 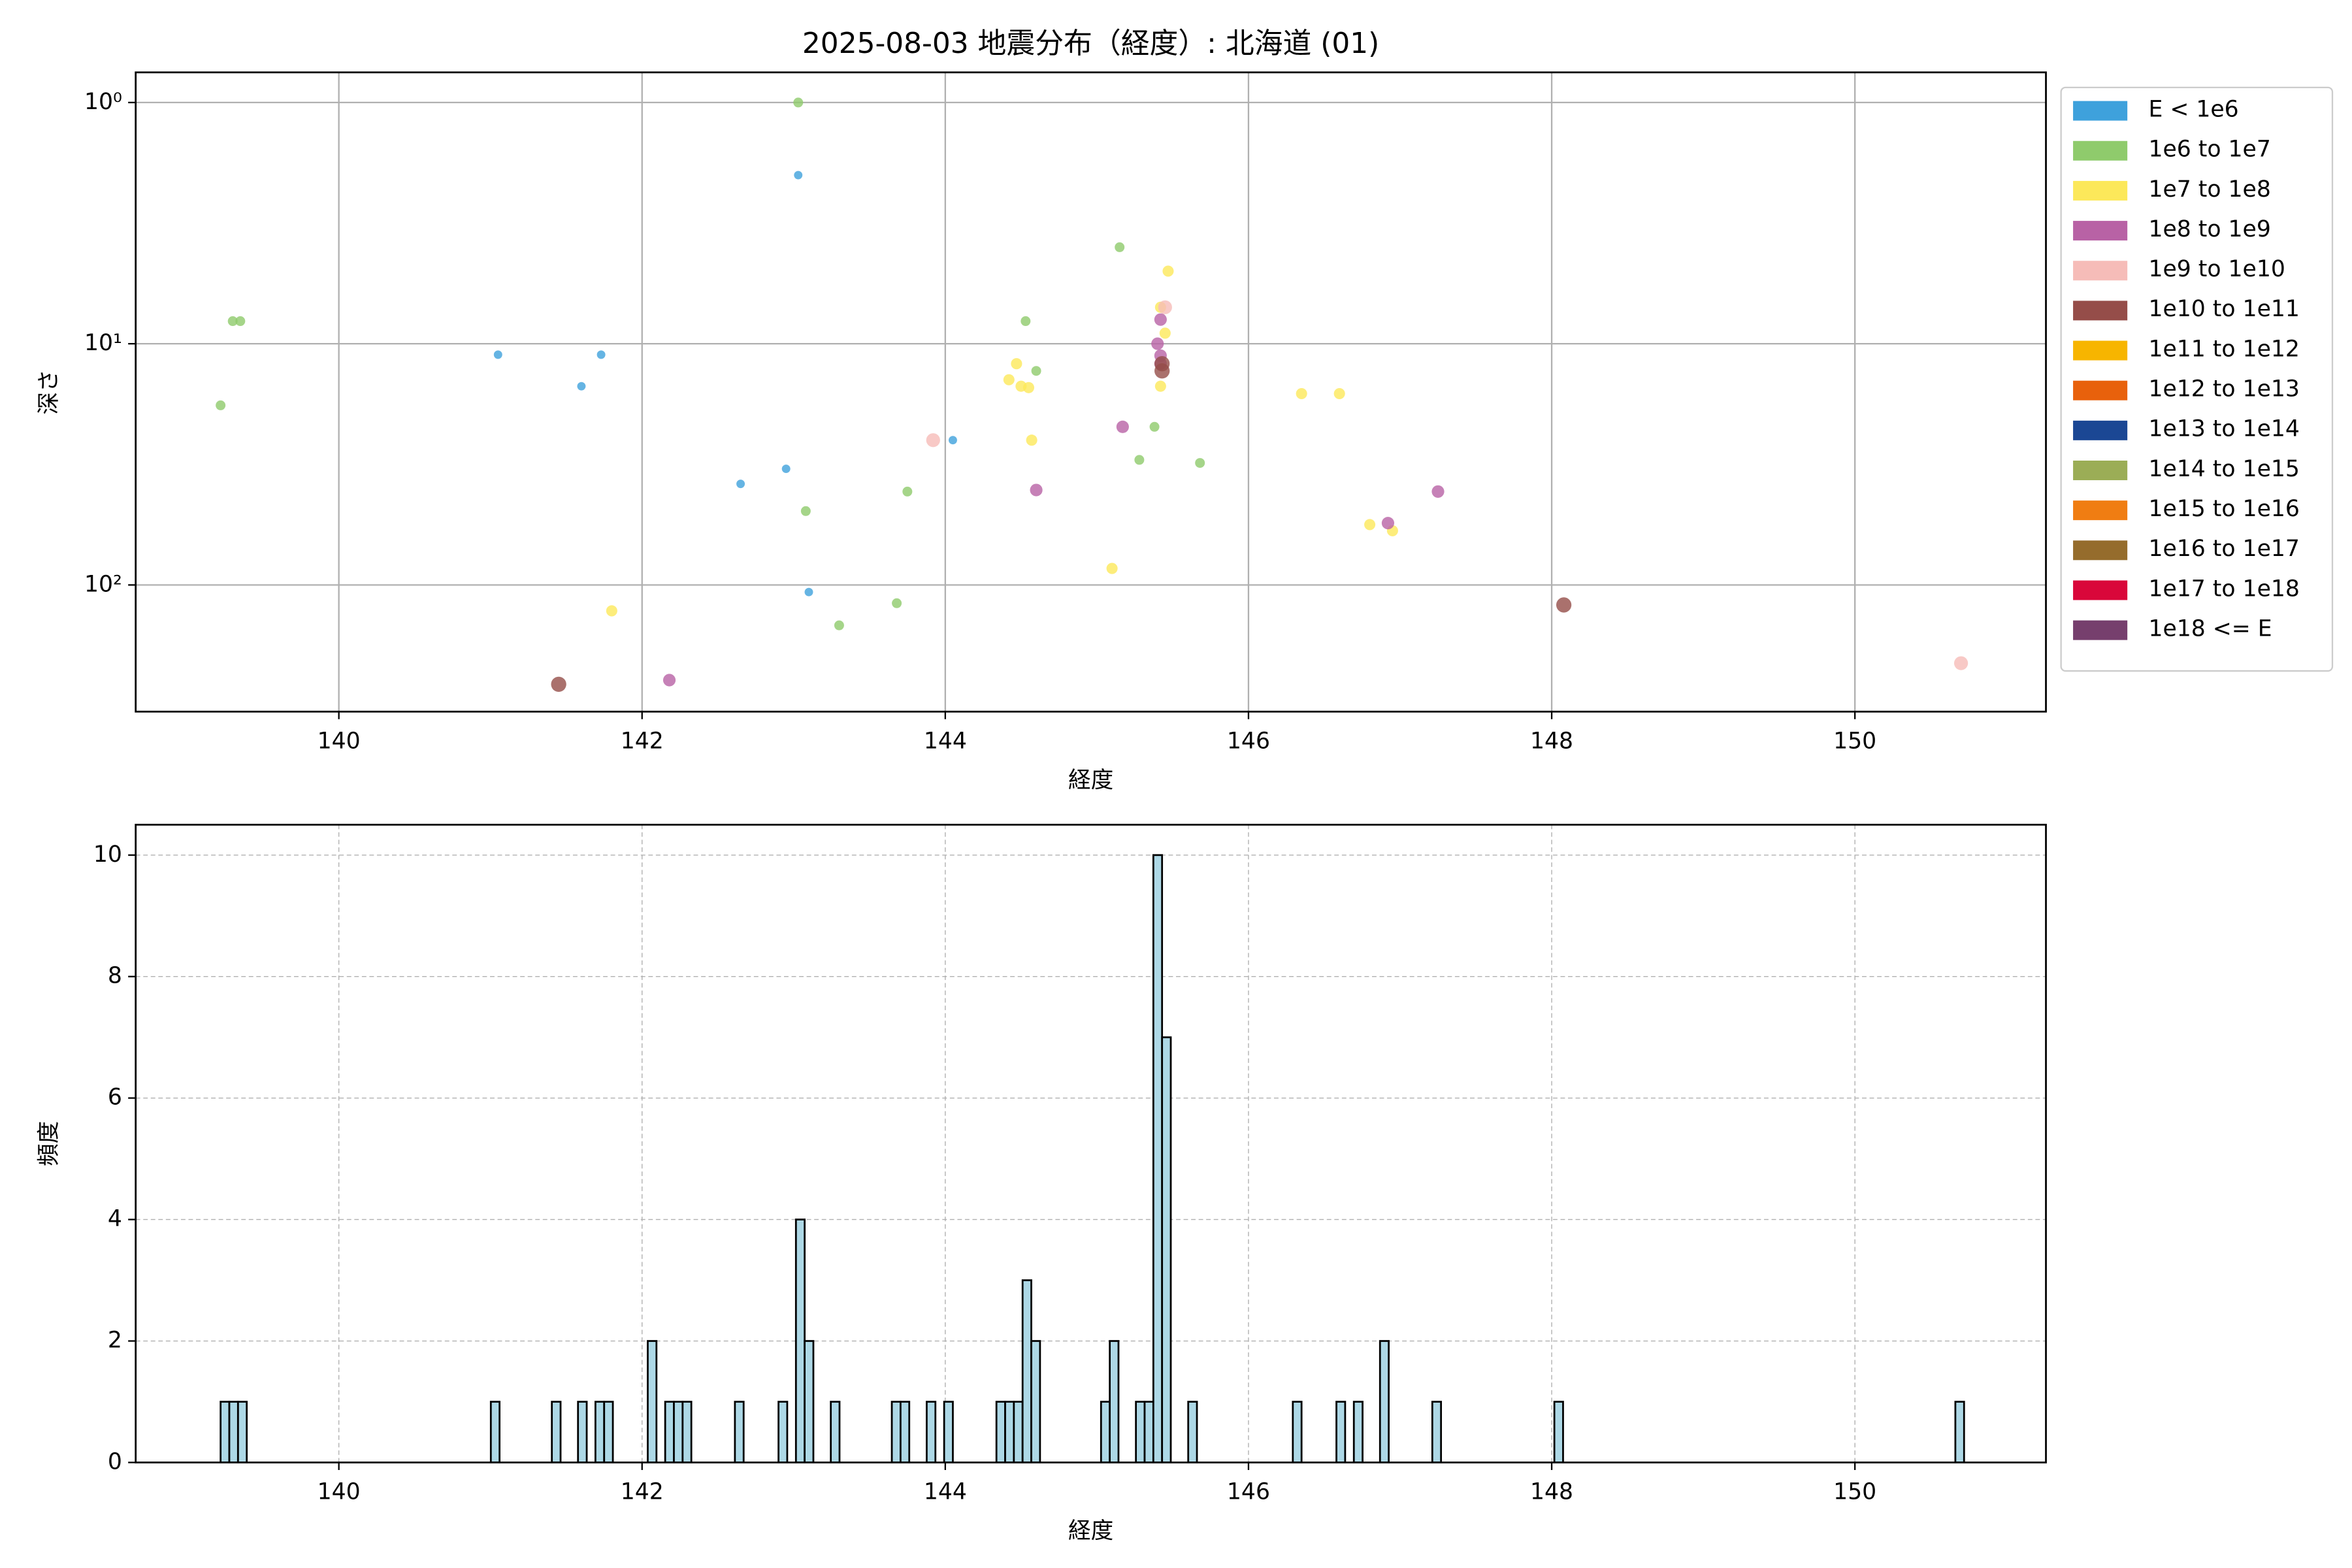 I want to click on legend-label: 1e7 to 1e8, so click(x=2209, y=189).